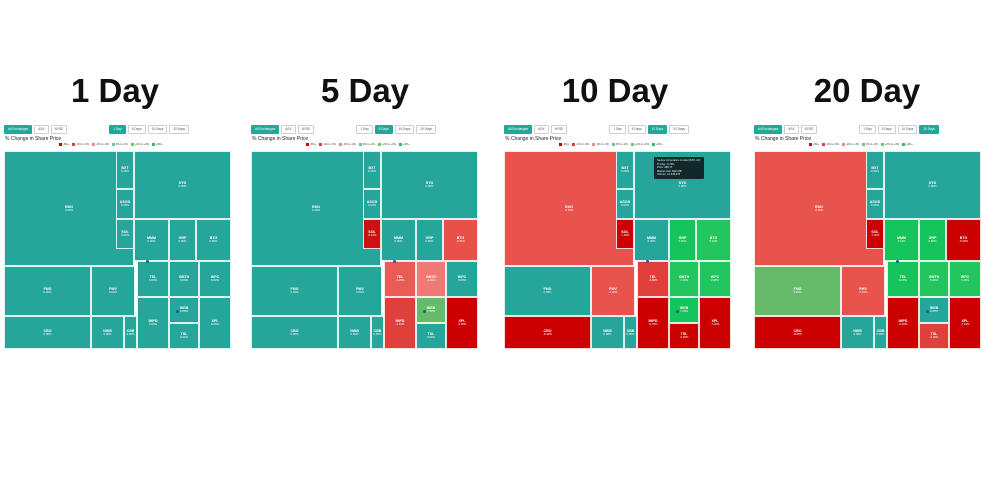 The image size is (1000, 500). I want to click on treemap-tile: GMTH -2.40%, so click(431, 279).